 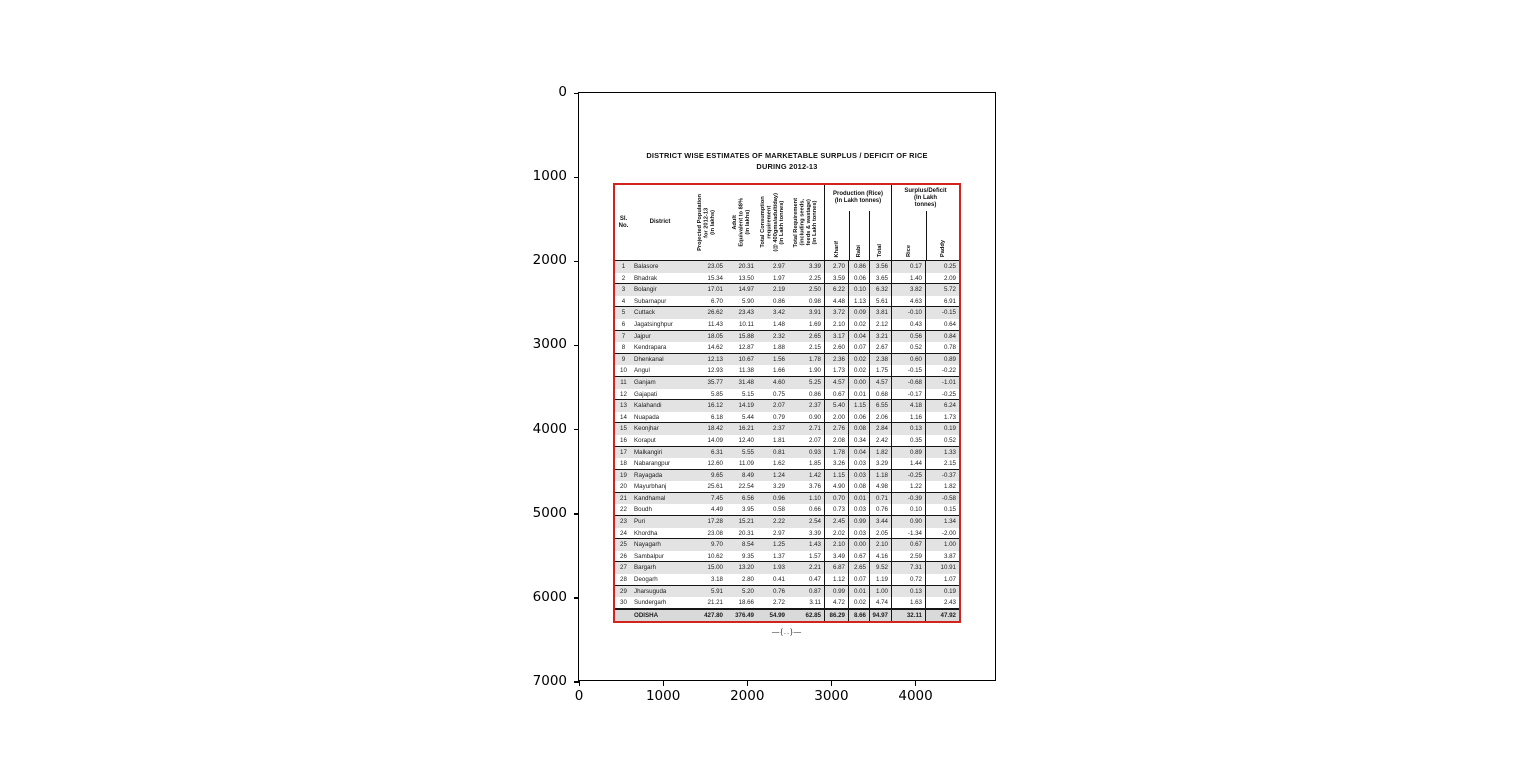 What do you see at coordinates (942, 347) in the screenshot?
I see `table-cell: 0.78` at bounding box center [942, 347].